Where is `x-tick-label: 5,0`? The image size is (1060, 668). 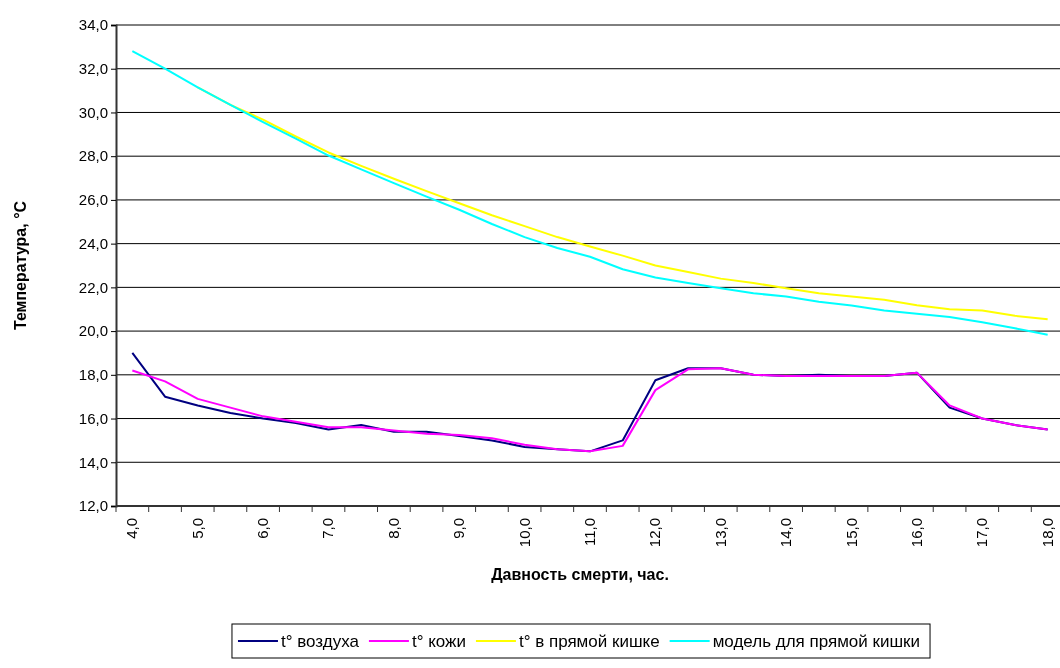 x-tick-label: 5,0 is located at coordinates (197, 528).